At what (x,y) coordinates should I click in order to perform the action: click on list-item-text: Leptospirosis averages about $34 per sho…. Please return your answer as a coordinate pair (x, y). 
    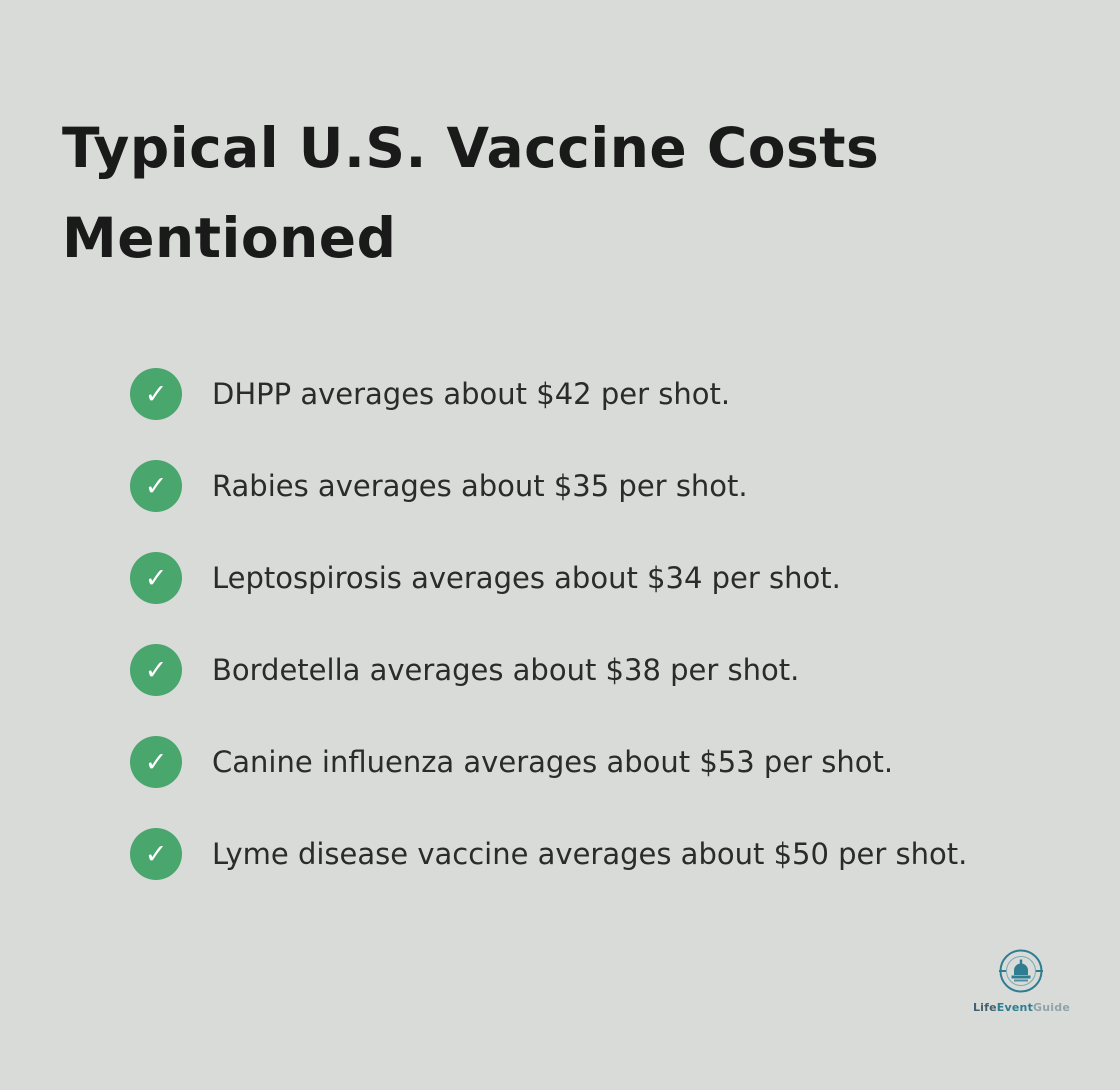
    Looking at the image, I should click on (526, 578).